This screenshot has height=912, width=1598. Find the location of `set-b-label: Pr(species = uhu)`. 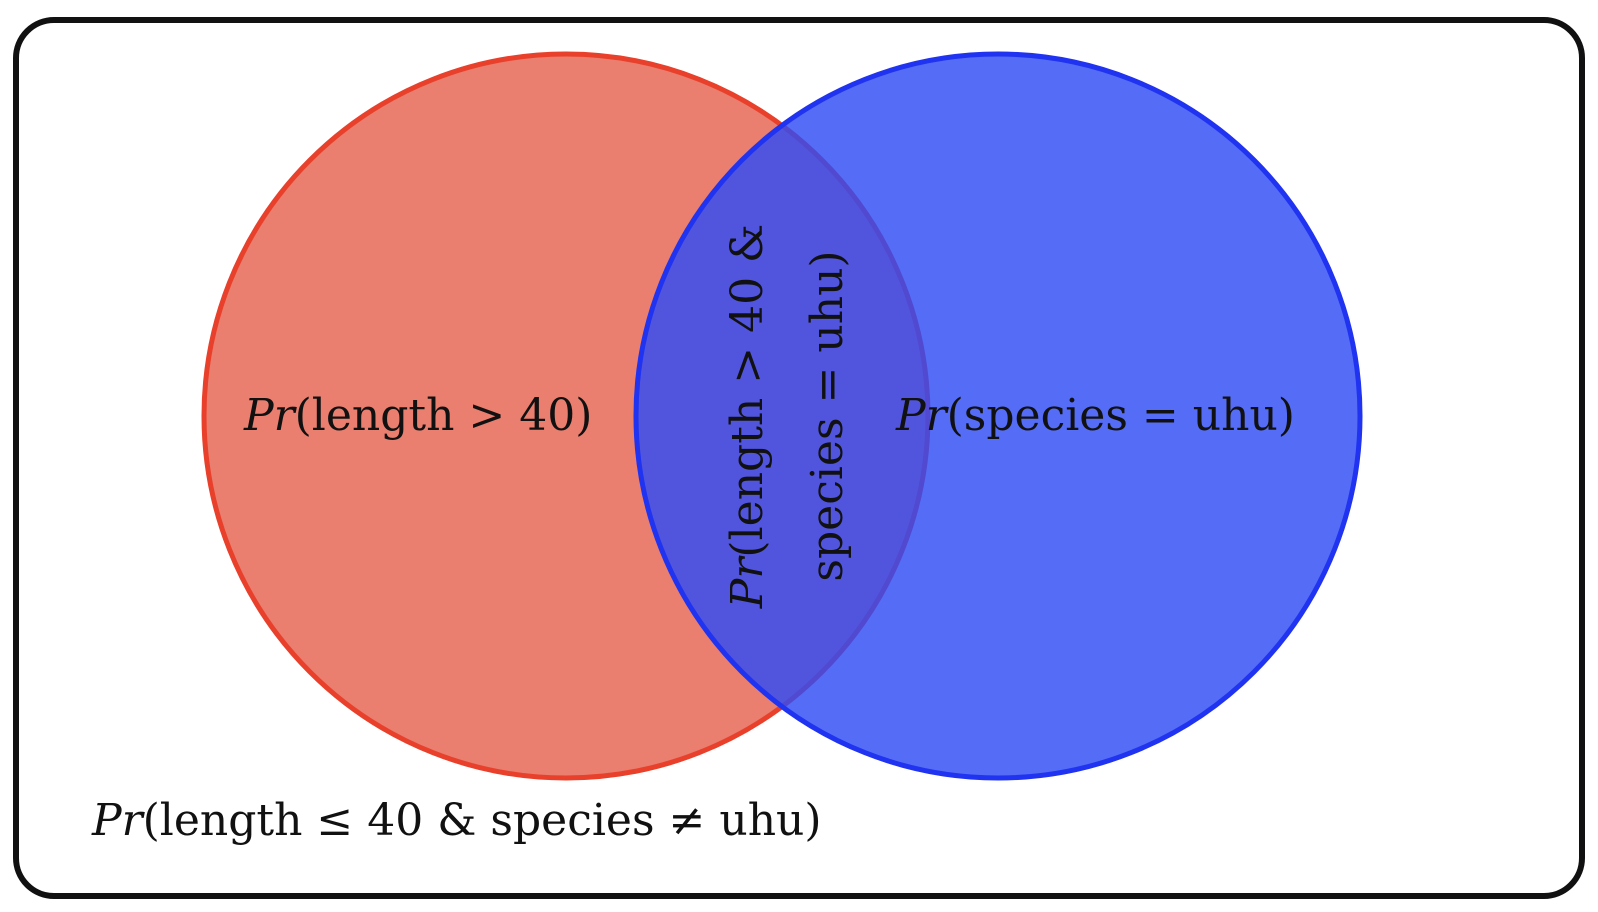

set-b-label: Pr(species = uhu) is located at coordinates (1095, 415).